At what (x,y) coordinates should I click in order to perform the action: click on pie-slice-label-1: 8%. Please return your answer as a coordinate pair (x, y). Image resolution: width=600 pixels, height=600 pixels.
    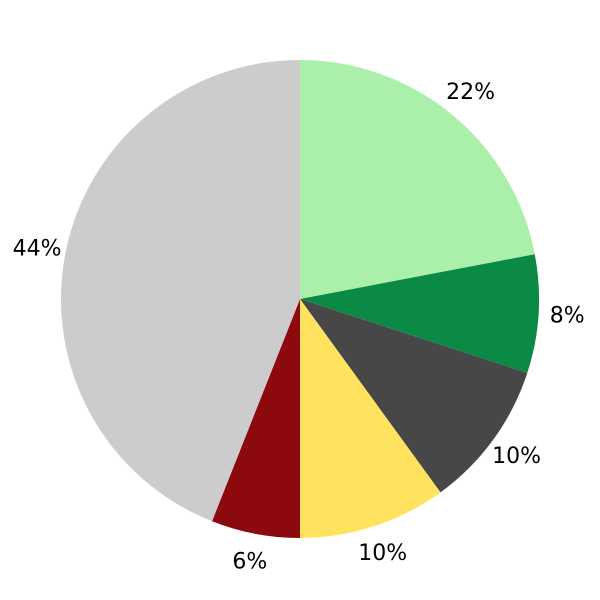
    Looking at the image, I should click on (567, 315).